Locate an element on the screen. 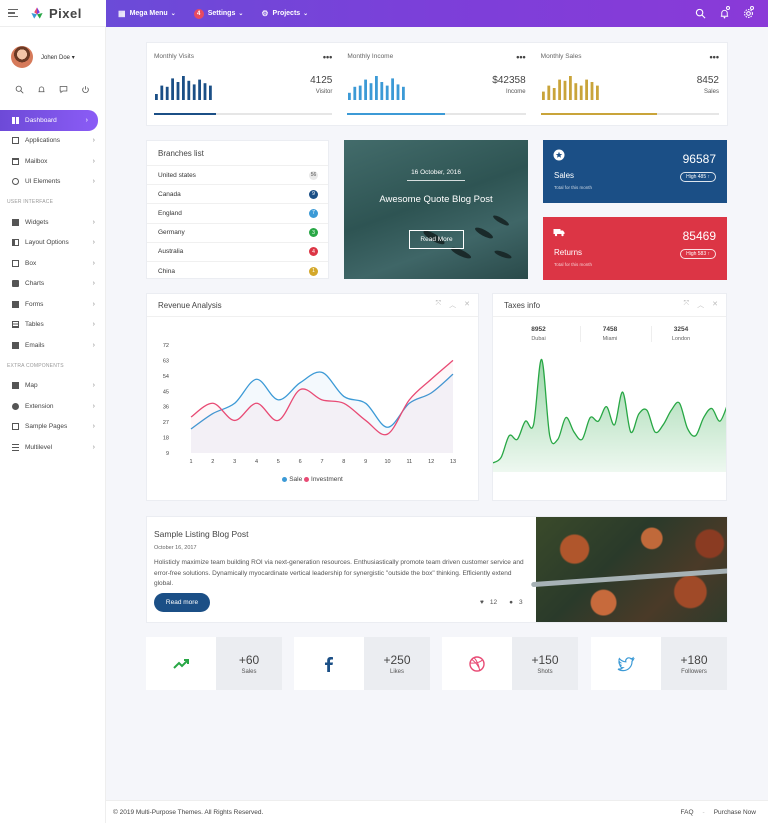  sidebar-item-sample-pages: Sample Pages › is located at coordinates (52, 427).